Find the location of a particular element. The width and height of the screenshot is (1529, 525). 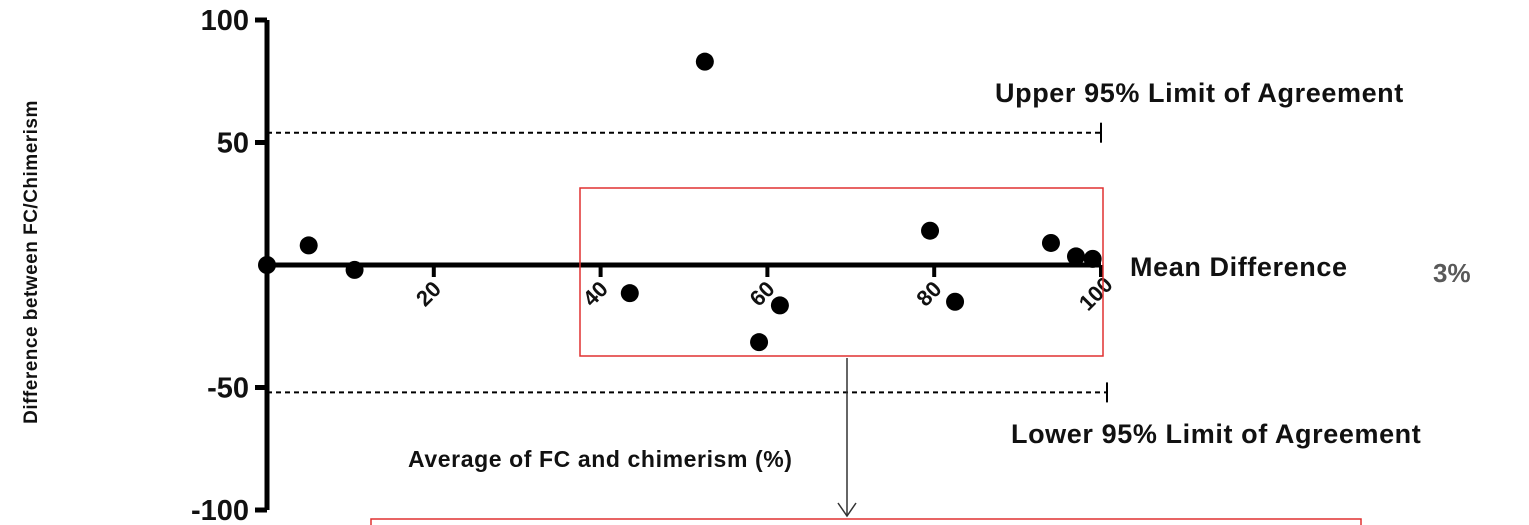

x-tick-label: 40 is located at coordinates (595, 293).